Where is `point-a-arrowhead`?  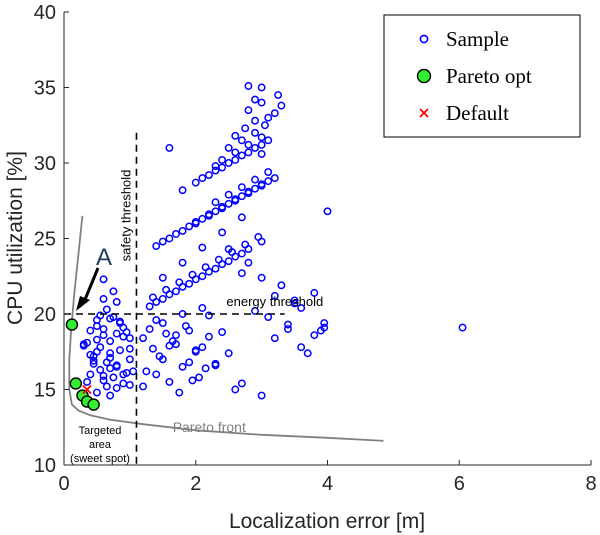
point-a-arrowhead is located at coordinates (83, 303).